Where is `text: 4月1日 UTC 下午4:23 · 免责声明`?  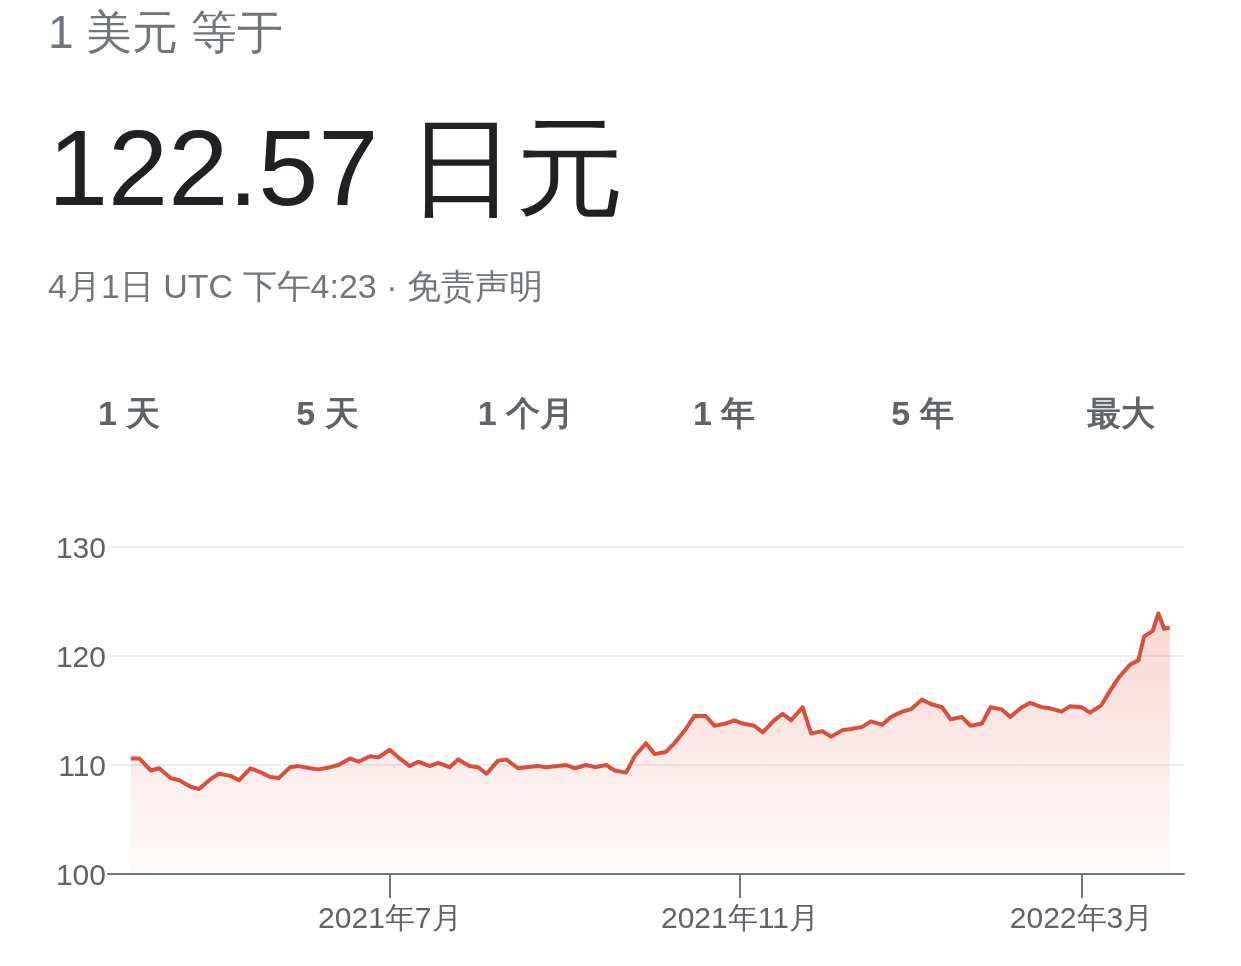
text: 4月1日 UTC 下午4:23 · 免责声明 is located at coordinates (295, 286).